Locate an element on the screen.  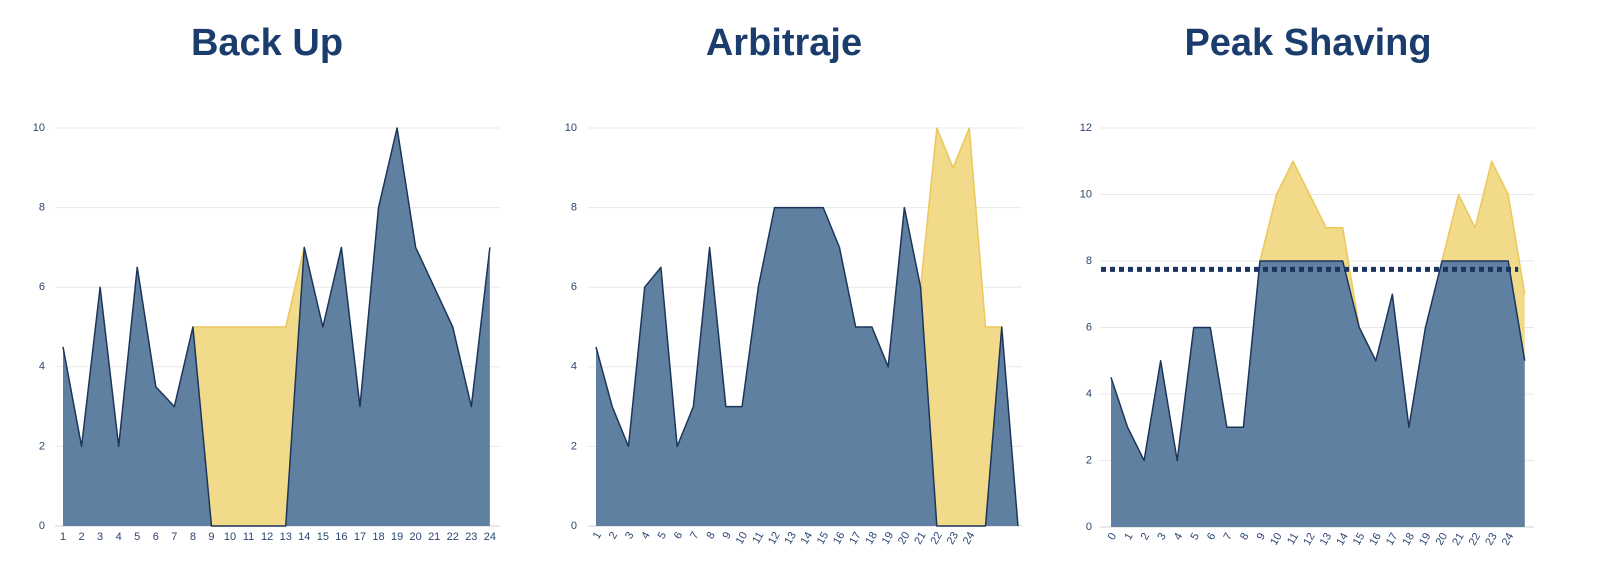
x-tick-label: 0 is located at coordinates (1112, 536).